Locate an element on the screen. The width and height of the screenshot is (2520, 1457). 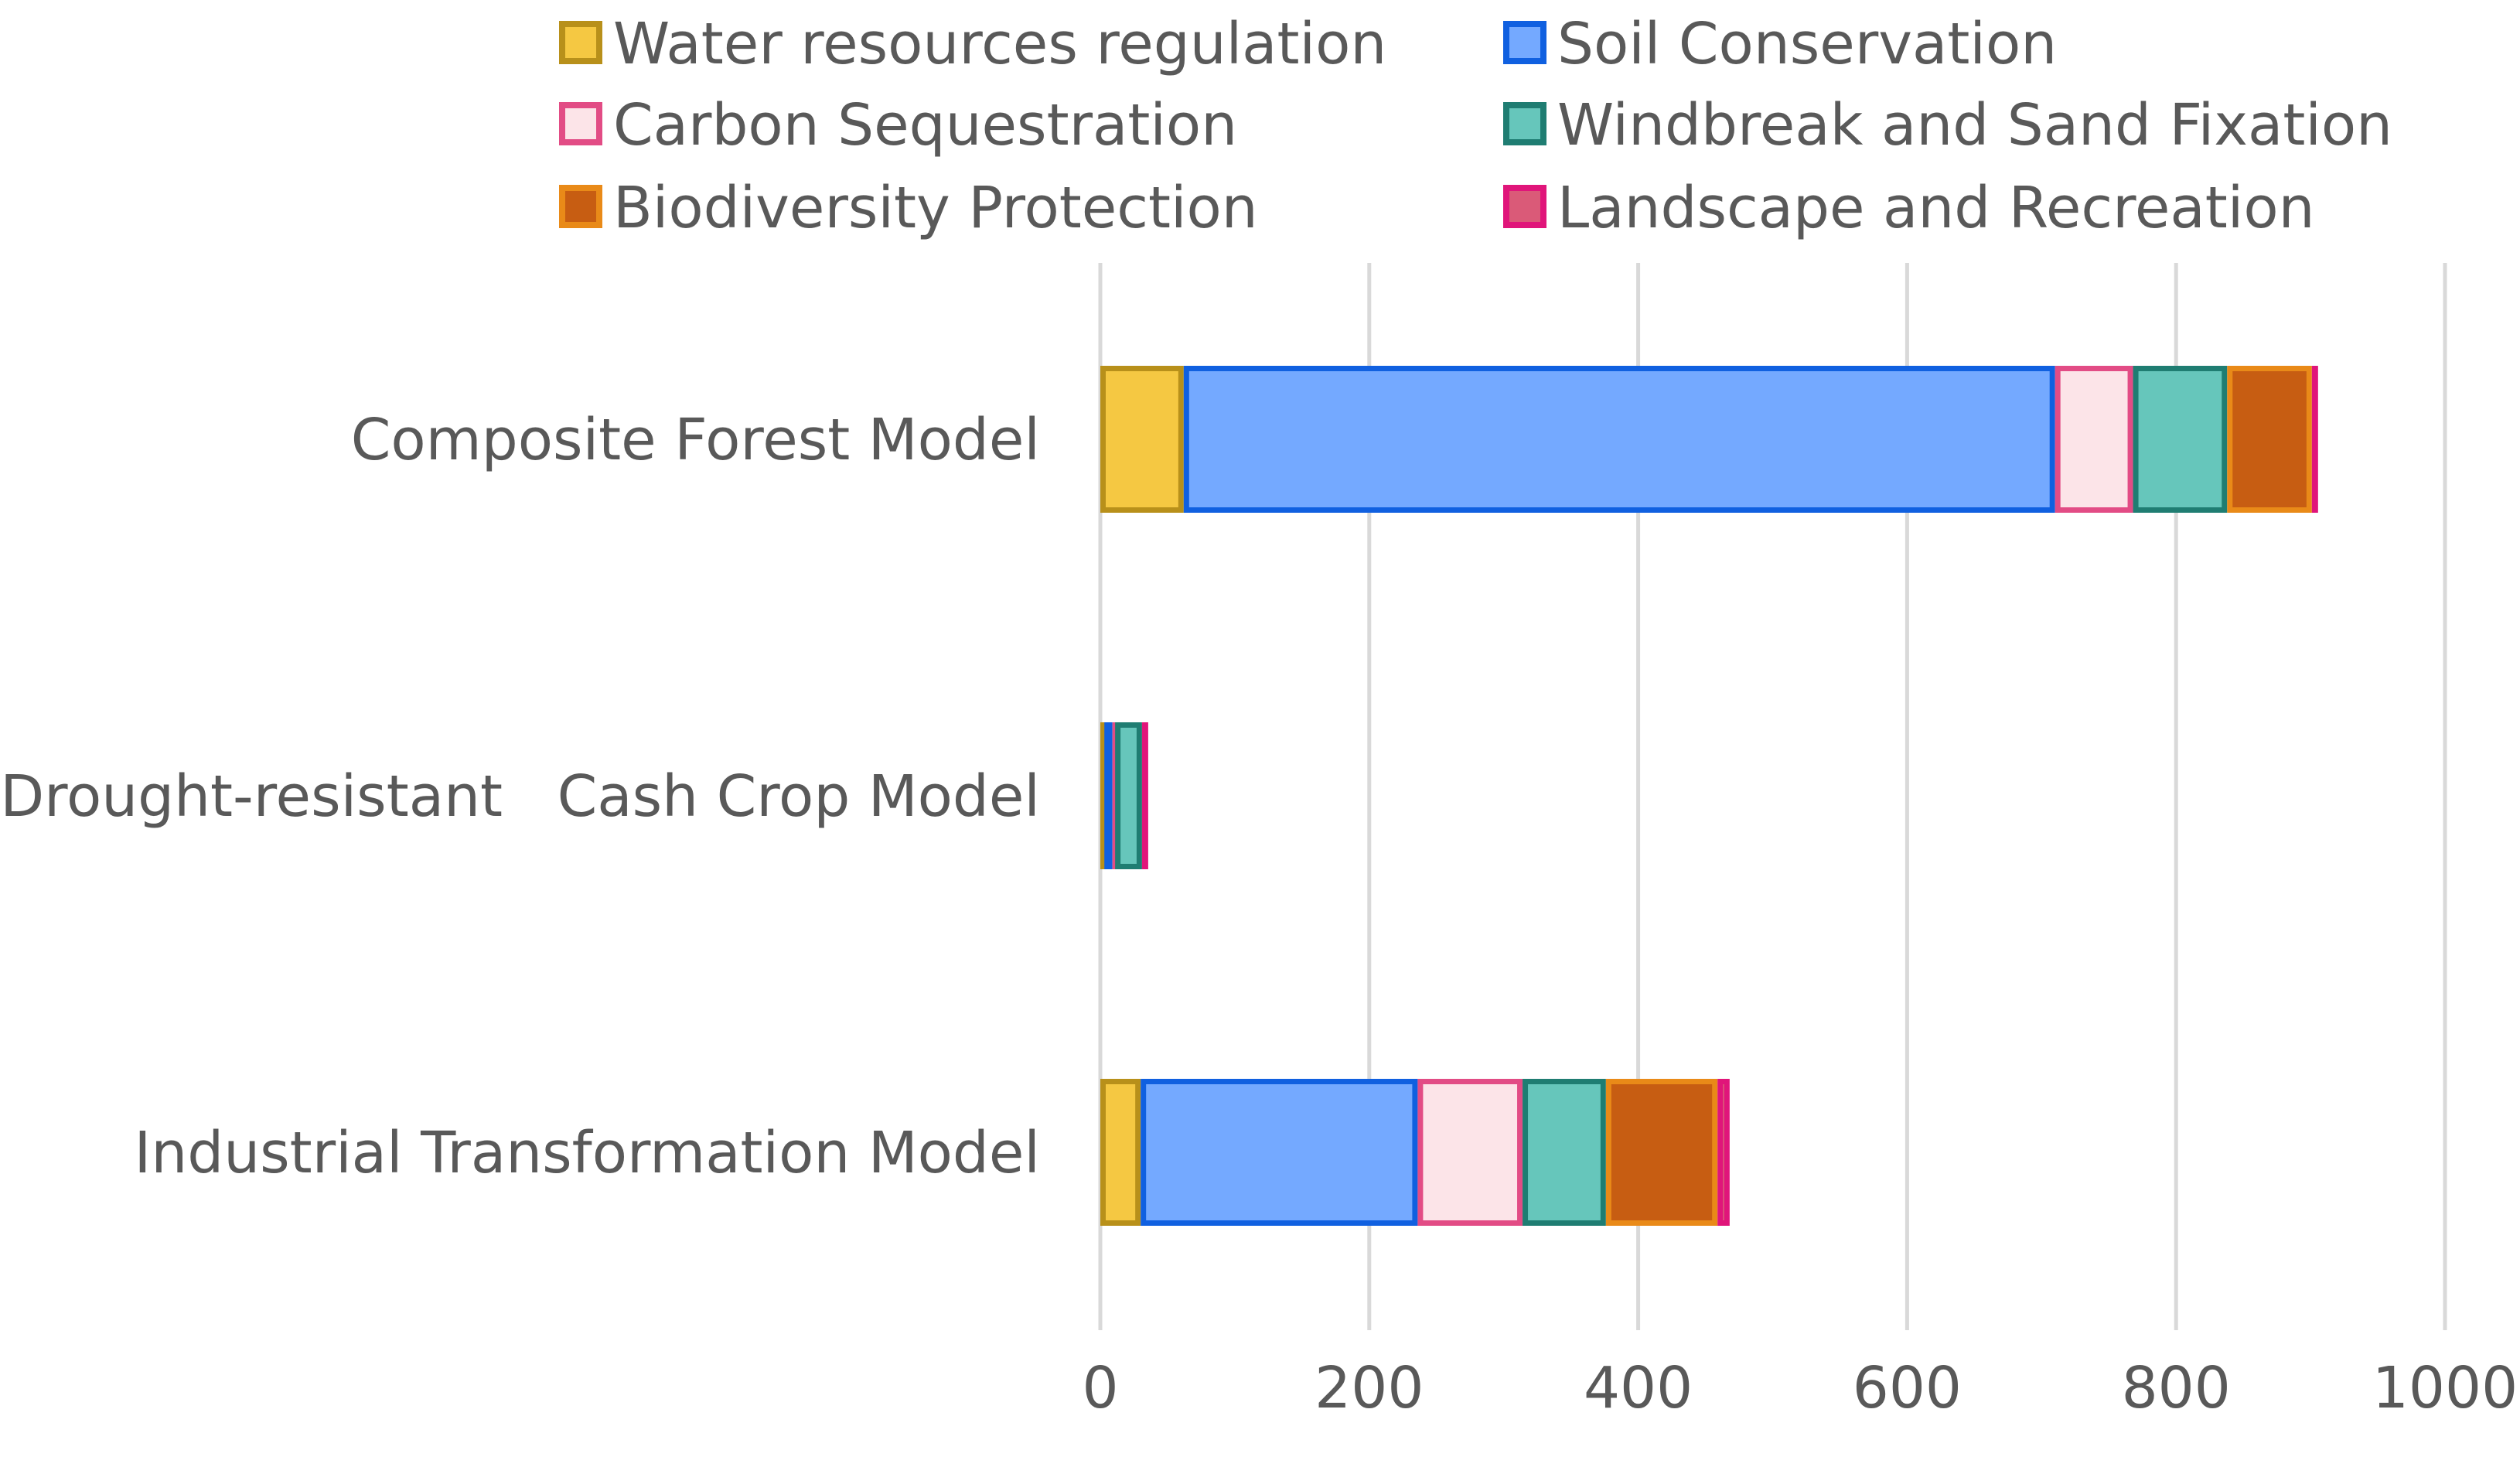
legend-label-5: Landscape and Recreation is located at coordinates (1936, 208).